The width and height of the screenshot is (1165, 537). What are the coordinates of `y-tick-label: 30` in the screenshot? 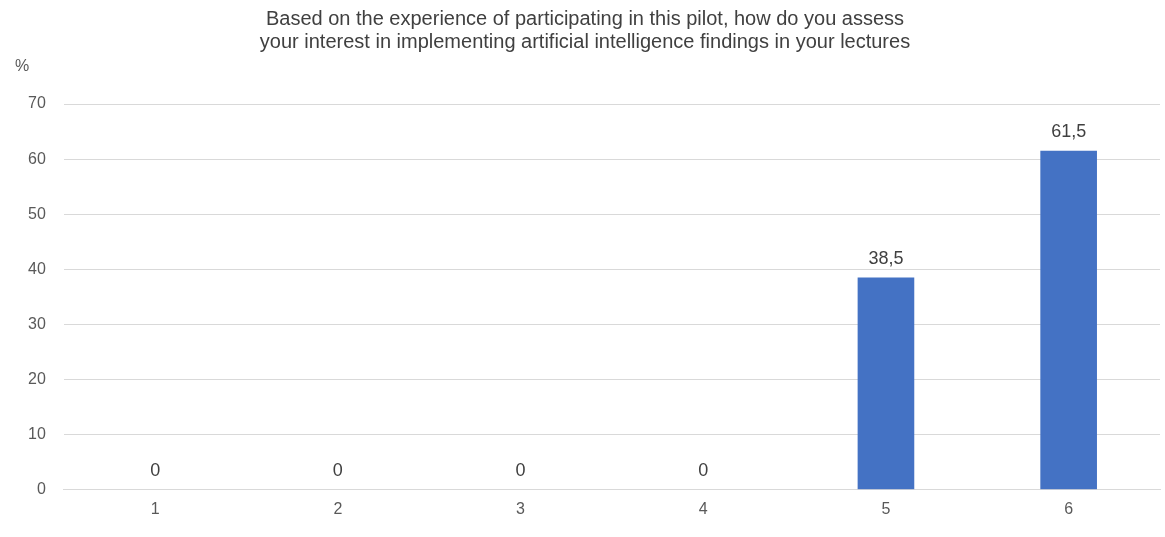 It's located at (37, 323).